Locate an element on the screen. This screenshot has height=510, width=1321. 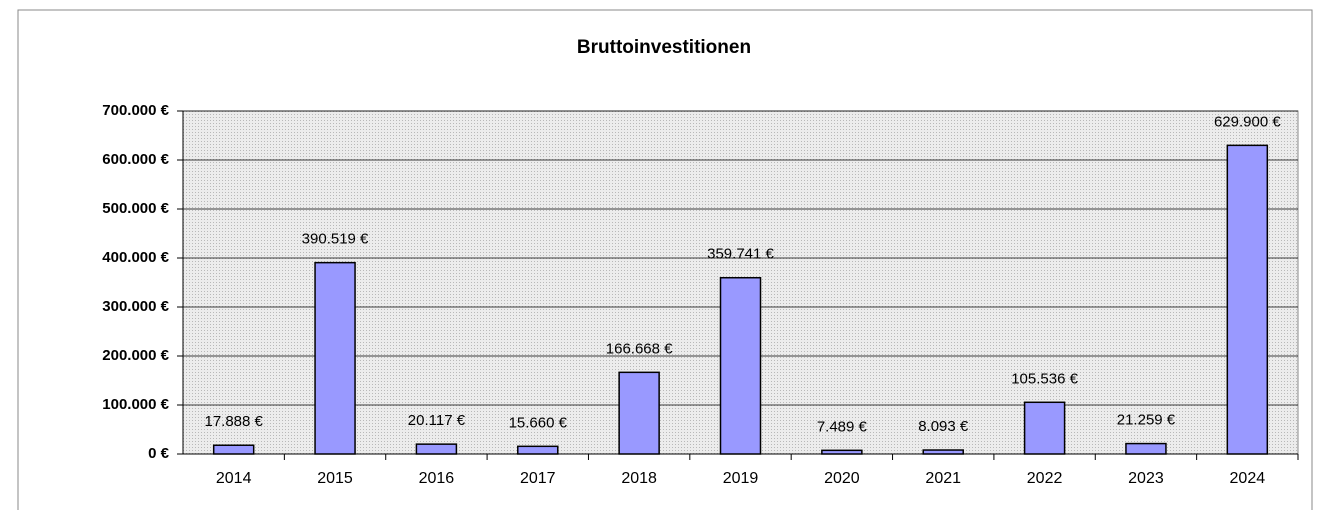
y-tick-label: 400.000 € is located at coordinates (135, 257).